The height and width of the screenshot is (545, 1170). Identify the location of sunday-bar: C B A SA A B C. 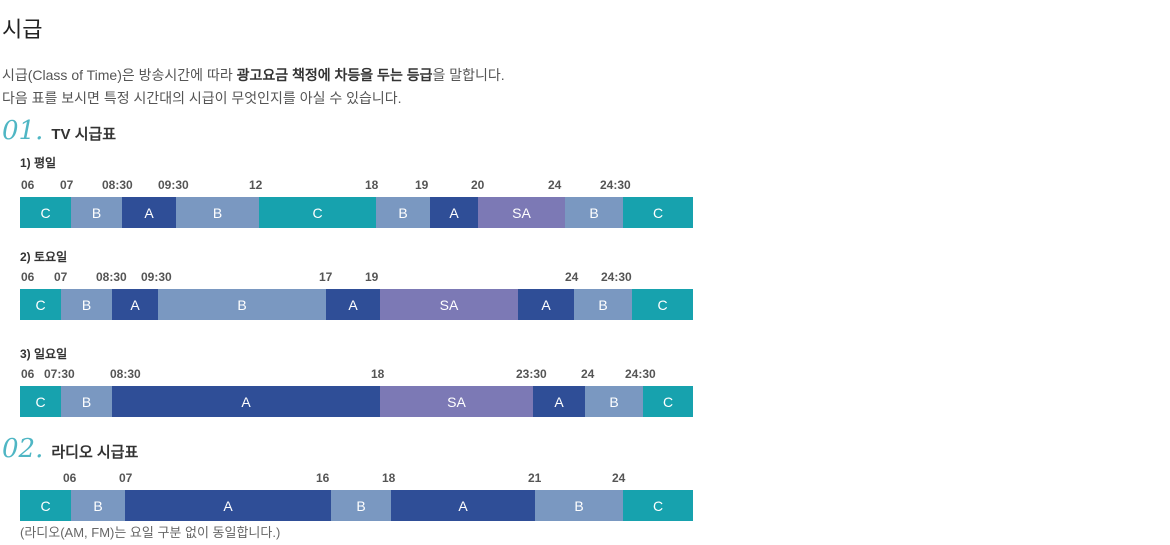
(356, 401).